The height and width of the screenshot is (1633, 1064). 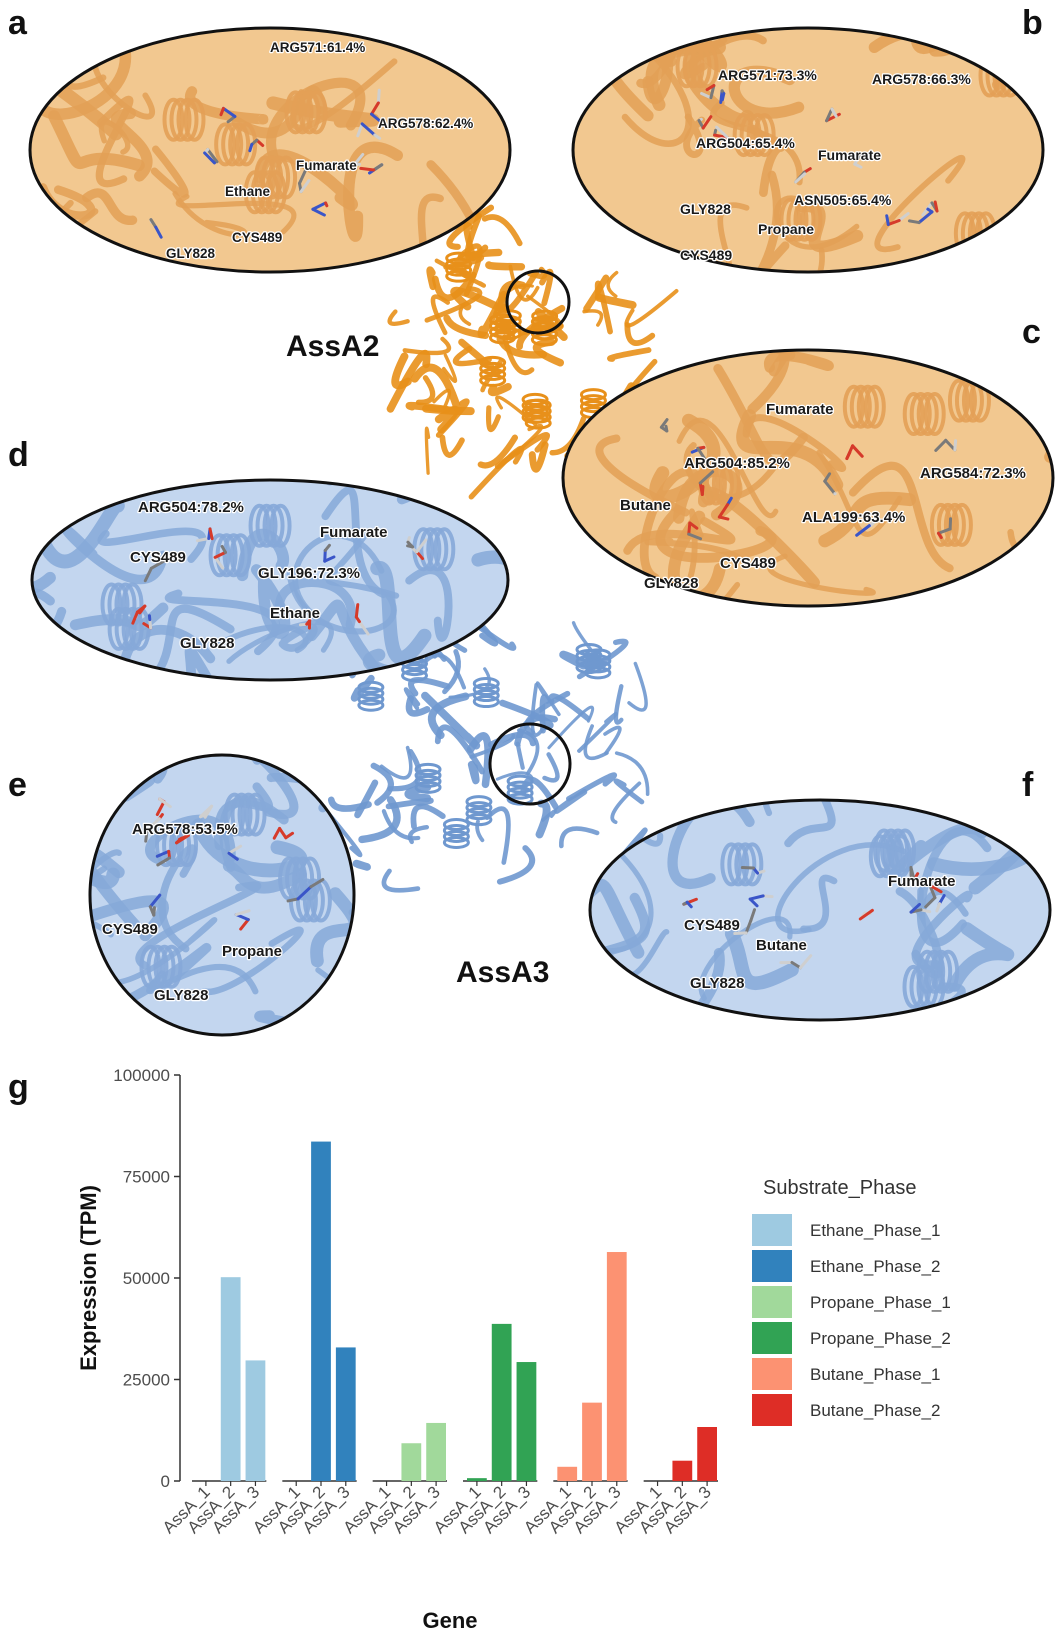 What do you see at coordinates (853, 517) in the screenshot?
I see `residue-label: ALA199:63.4%` at bounding box center [853, 517].